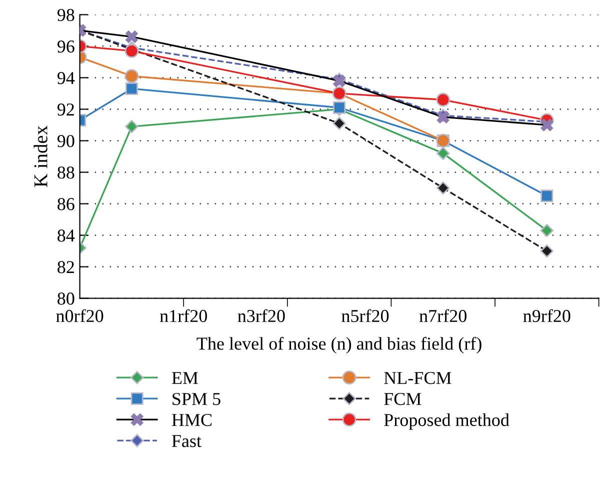 The width and height of the screenshot is (600, 489). I want to click on y-tick-label: 82, so click(66, 267).